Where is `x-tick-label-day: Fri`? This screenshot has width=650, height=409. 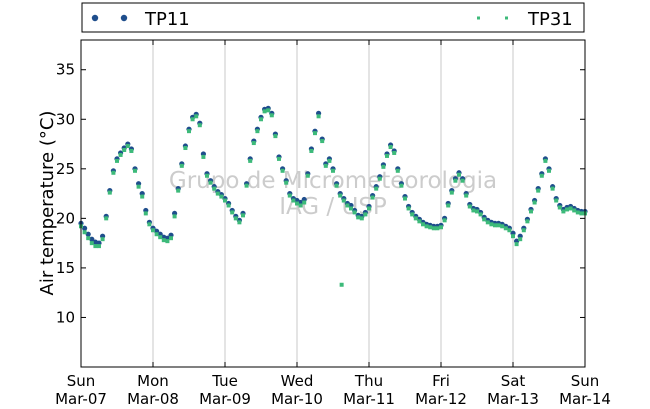
x-tick-label-day: Fri is located at coordinates (441, 381).